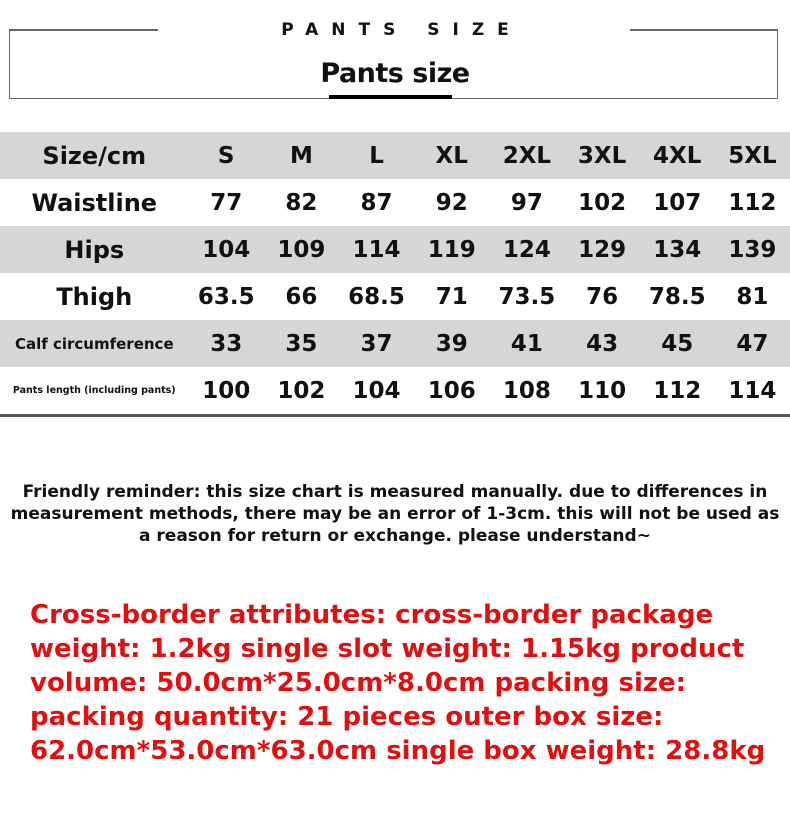 The image size is (790, 822). What do you see at coordinates (677, 343) in the screenshot?
I see `table-cell: 45` at bounding box center [677, 343].